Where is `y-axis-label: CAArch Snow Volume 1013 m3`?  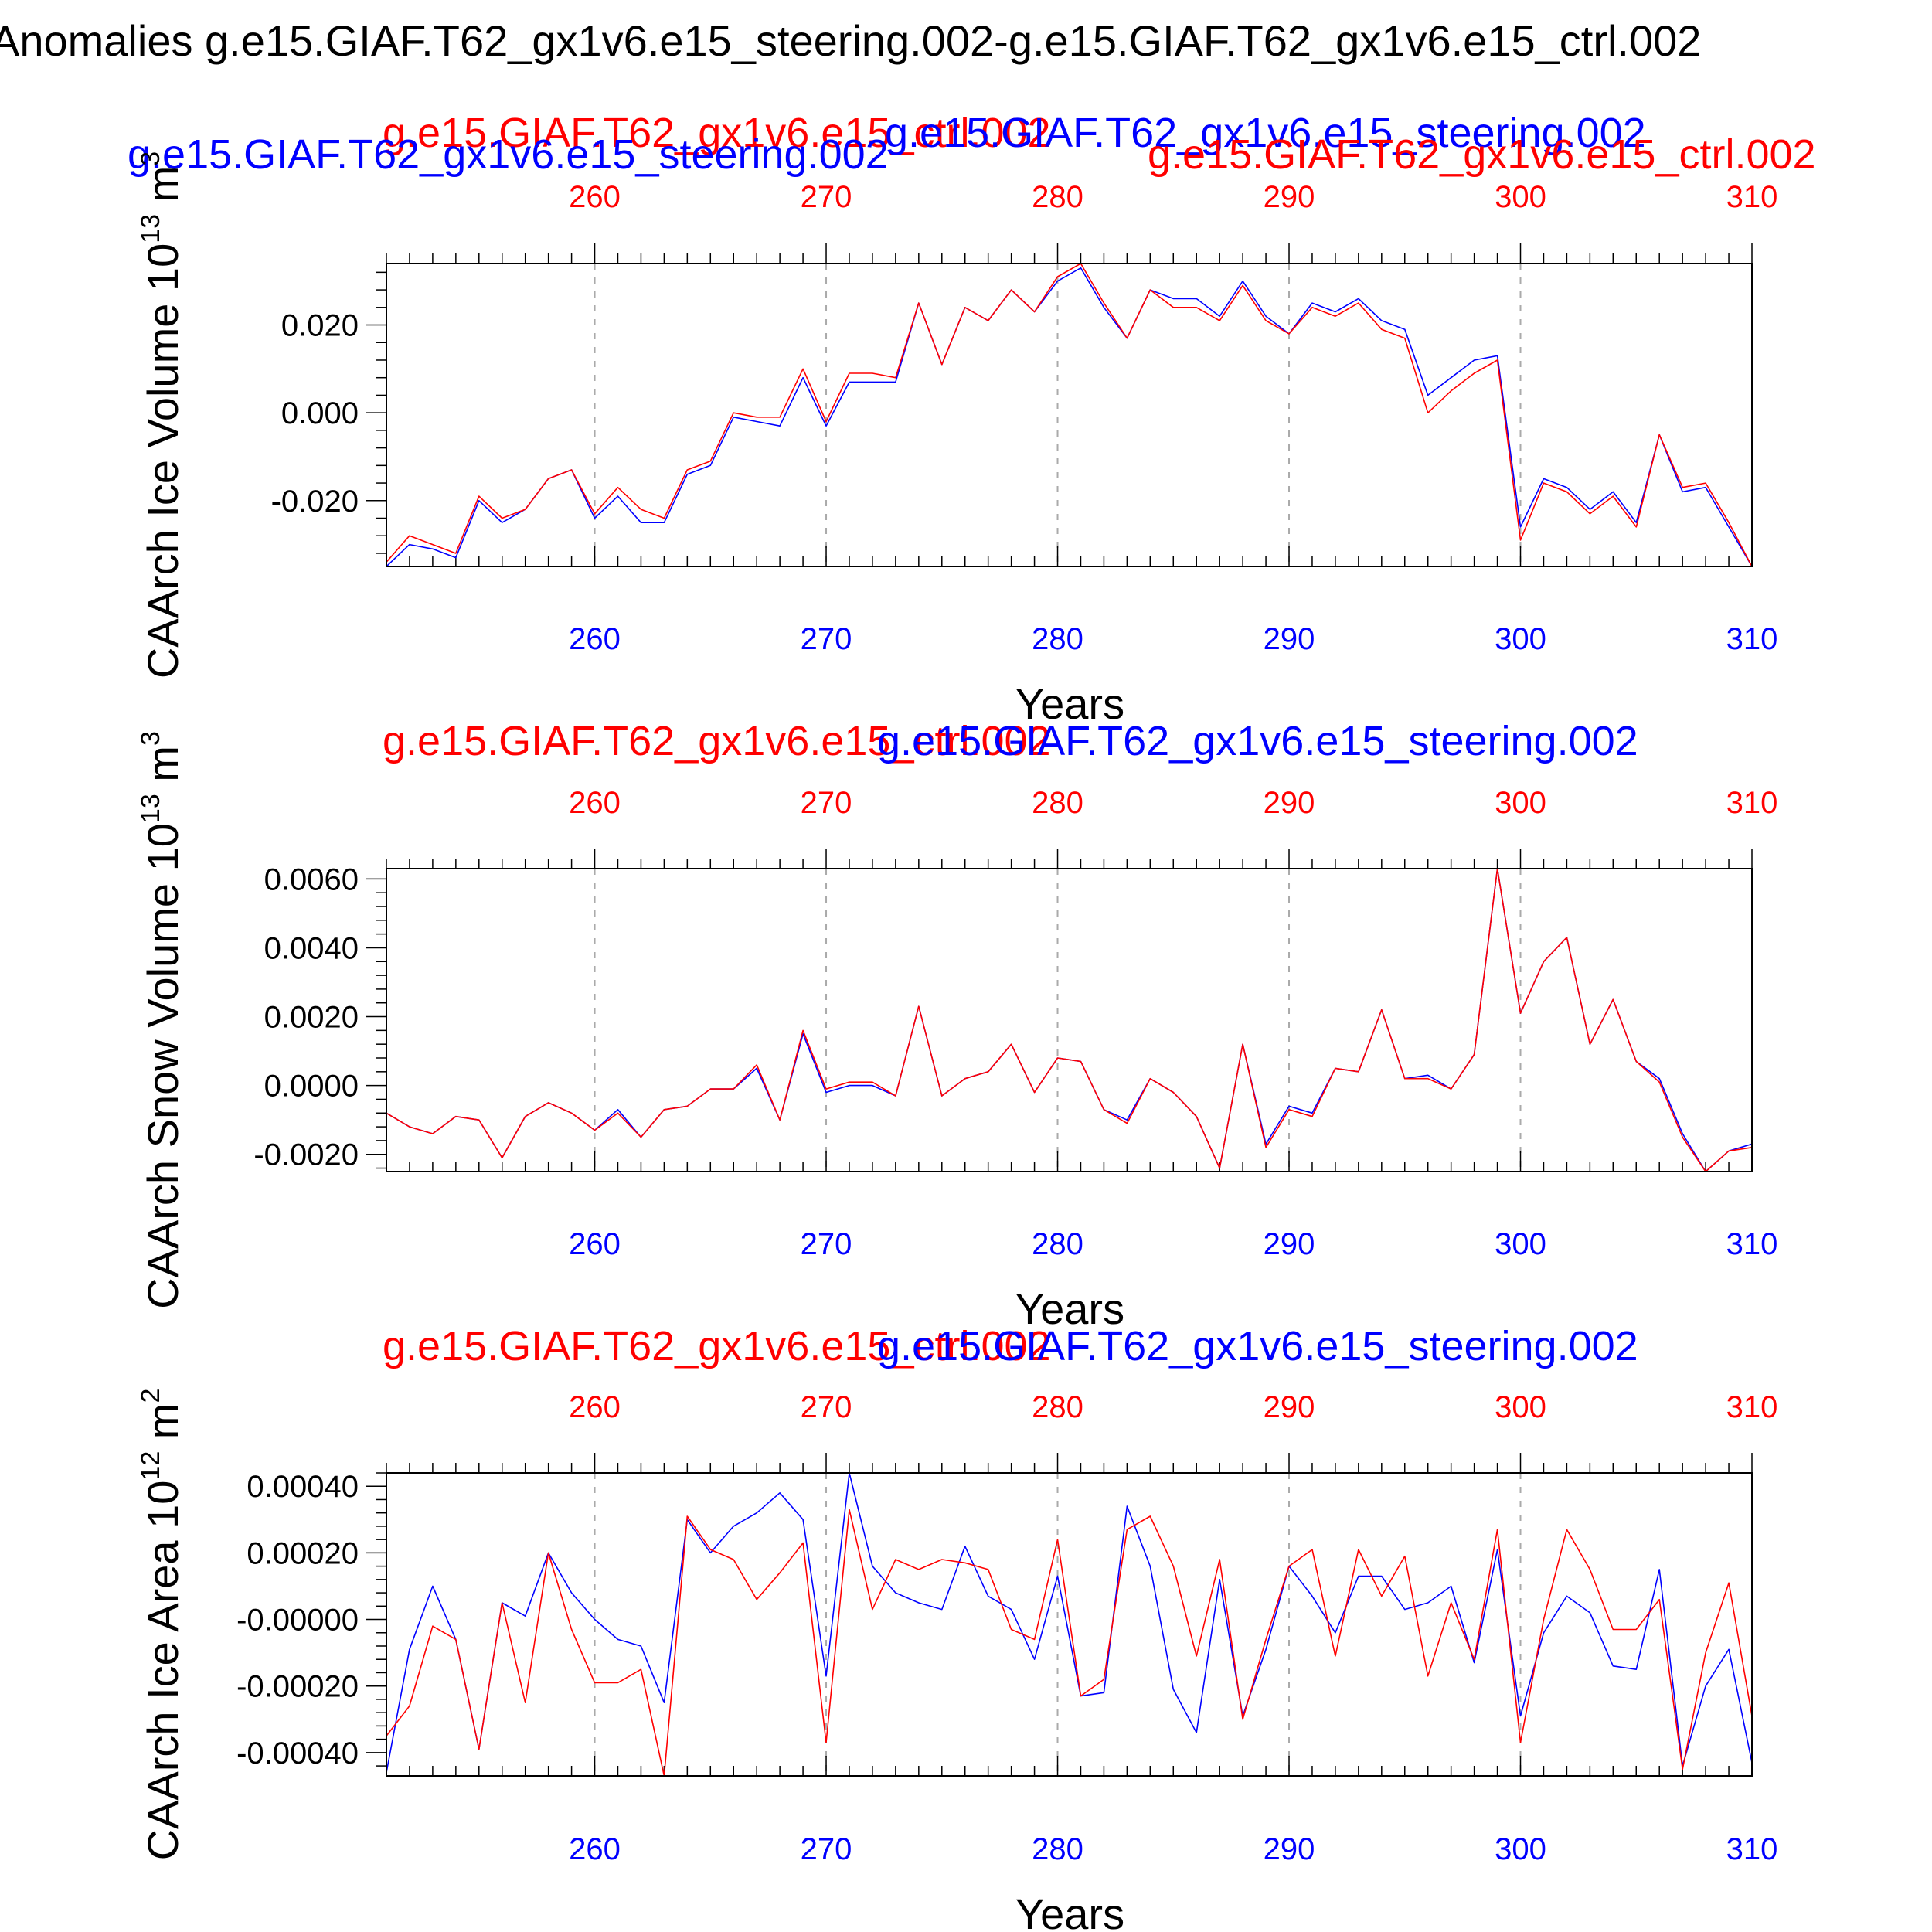
y-axis-label: CAArch Snow Volume 1013 m3 is located at coordinates (161, 1020).